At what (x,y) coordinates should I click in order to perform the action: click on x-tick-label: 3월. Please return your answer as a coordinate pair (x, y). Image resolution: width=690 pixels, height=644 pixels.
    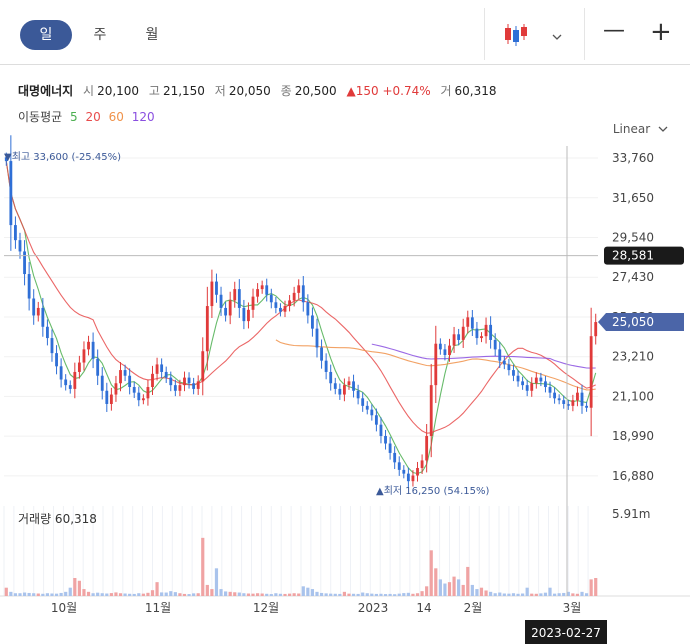
    Looking at the image, I should click on (572, 608).